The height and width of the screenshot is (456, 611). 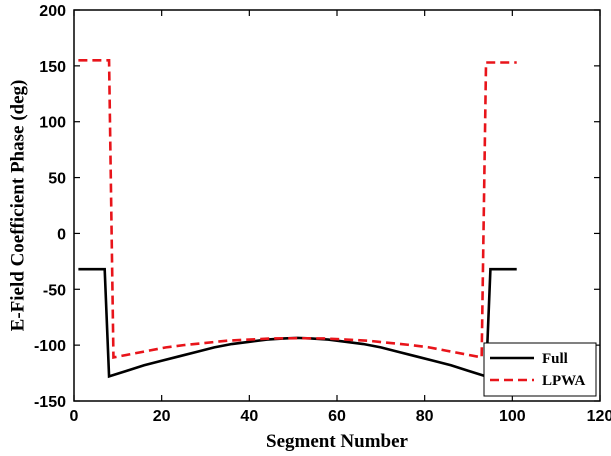 What do you see at coordinates (425, 416) in the screenshot?
I see `x-tick-label: 80` at bounding box center [425, 416].